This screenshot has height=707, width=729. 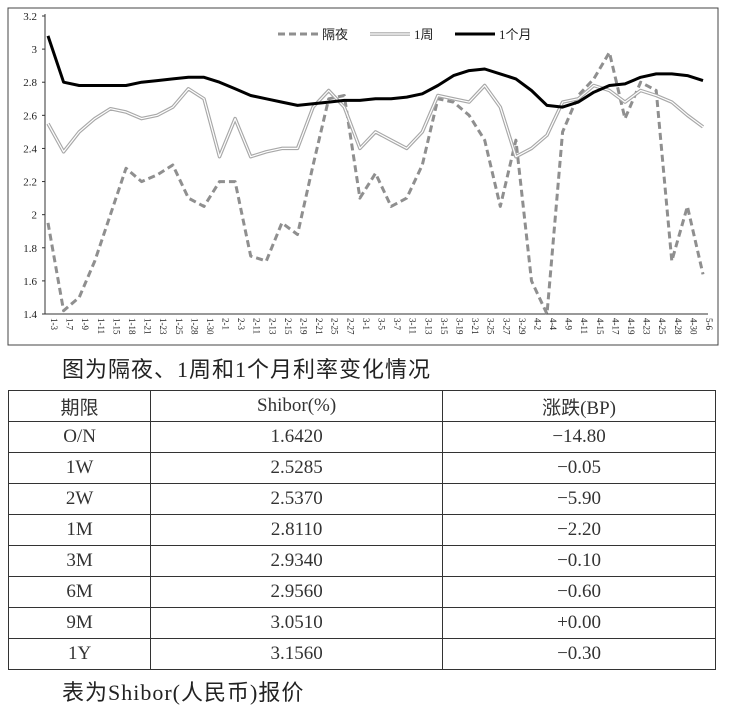 What do you see at coordinates (297, 561) in the screenshot?
I see `table-cell: 2.9340` at bounding box center [297, 561].